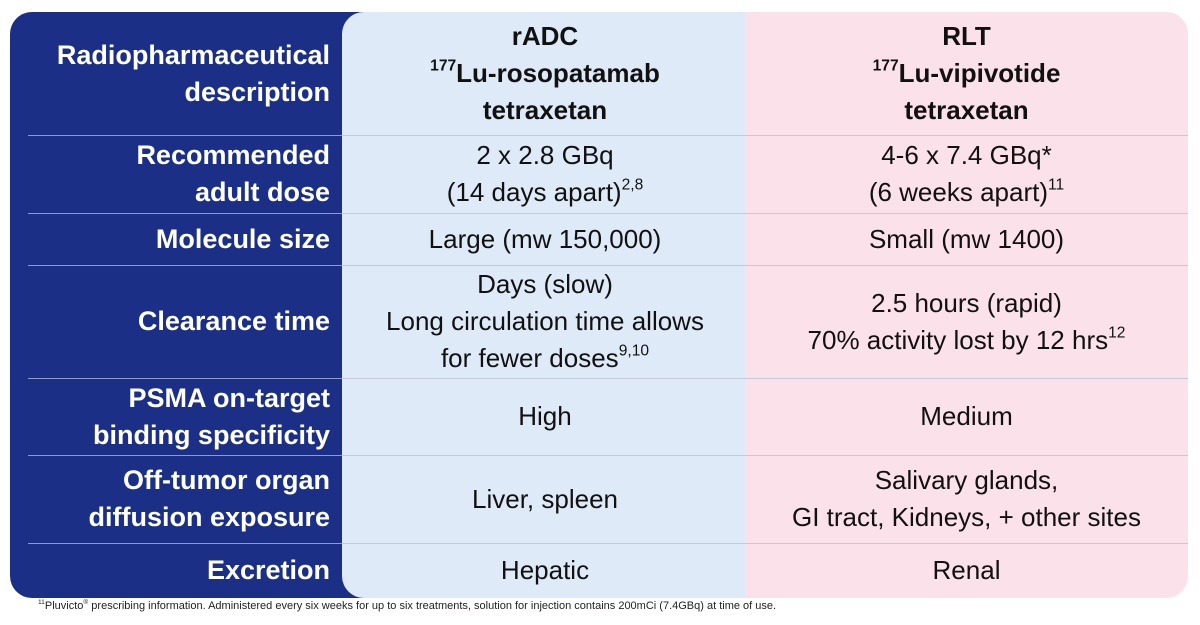 This screenshot has width=1200, height=625. I want to click on cell-line: Days (slow), so click(545, 284).